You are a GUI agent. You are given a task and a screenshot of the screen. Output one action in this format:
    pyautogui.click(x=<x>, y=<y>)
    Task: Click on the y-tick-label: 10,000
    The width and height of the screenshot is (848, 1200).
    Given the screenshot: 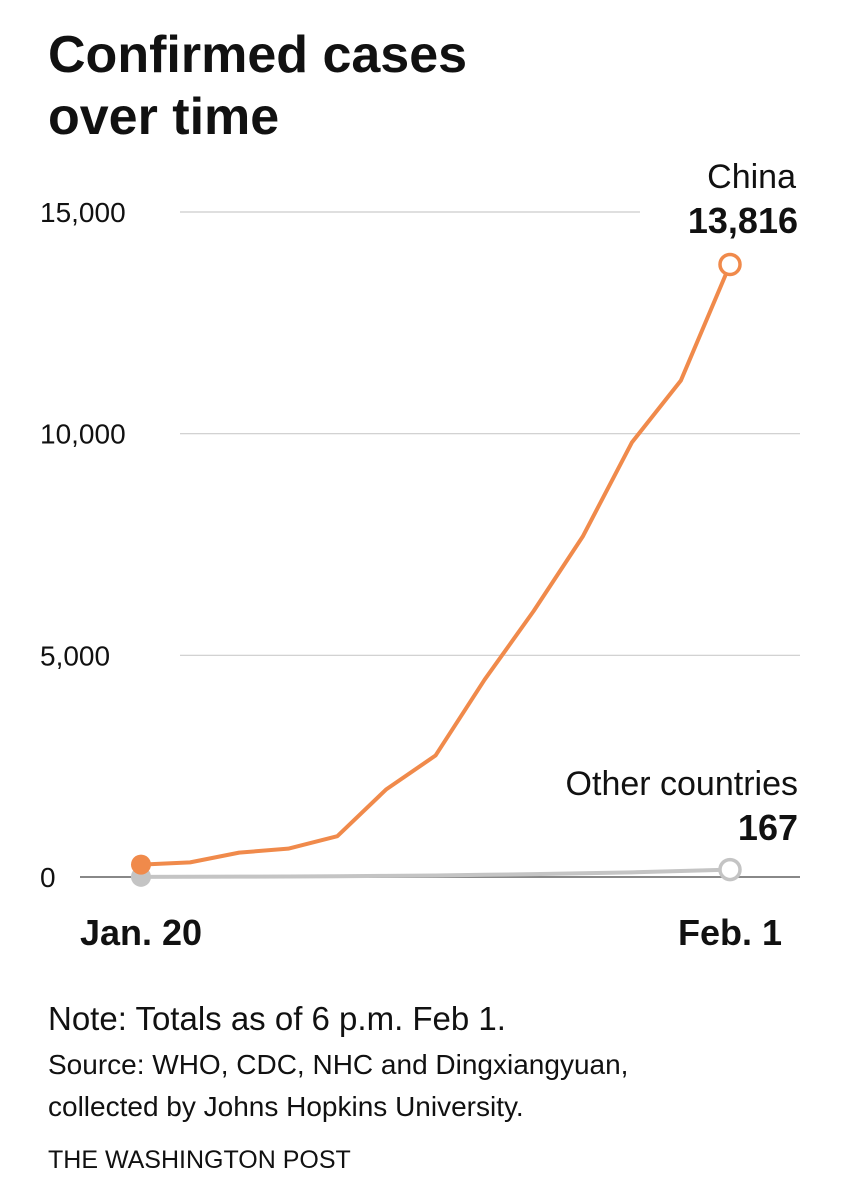 What is the action you would take?
    pyautogui.click(x=83, y=434)
    